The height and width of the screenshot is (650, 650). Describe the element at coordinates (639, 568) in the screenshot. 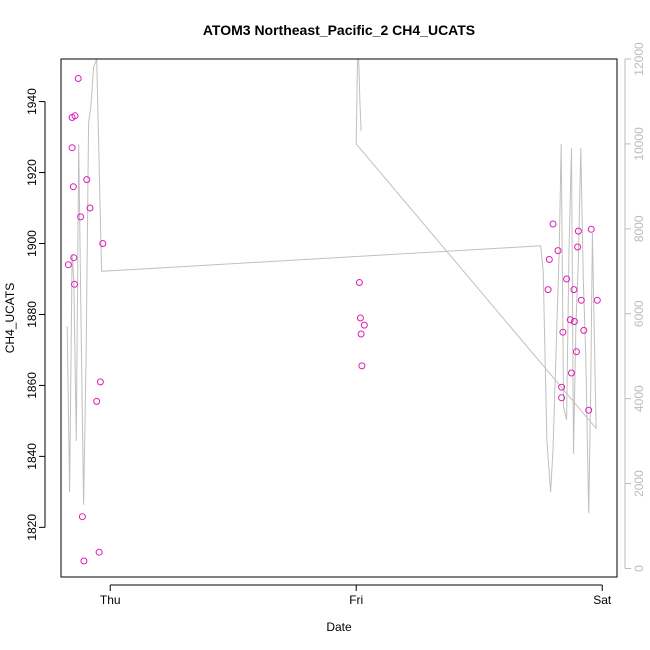

I see `y2-tick-label: 0` at that location.